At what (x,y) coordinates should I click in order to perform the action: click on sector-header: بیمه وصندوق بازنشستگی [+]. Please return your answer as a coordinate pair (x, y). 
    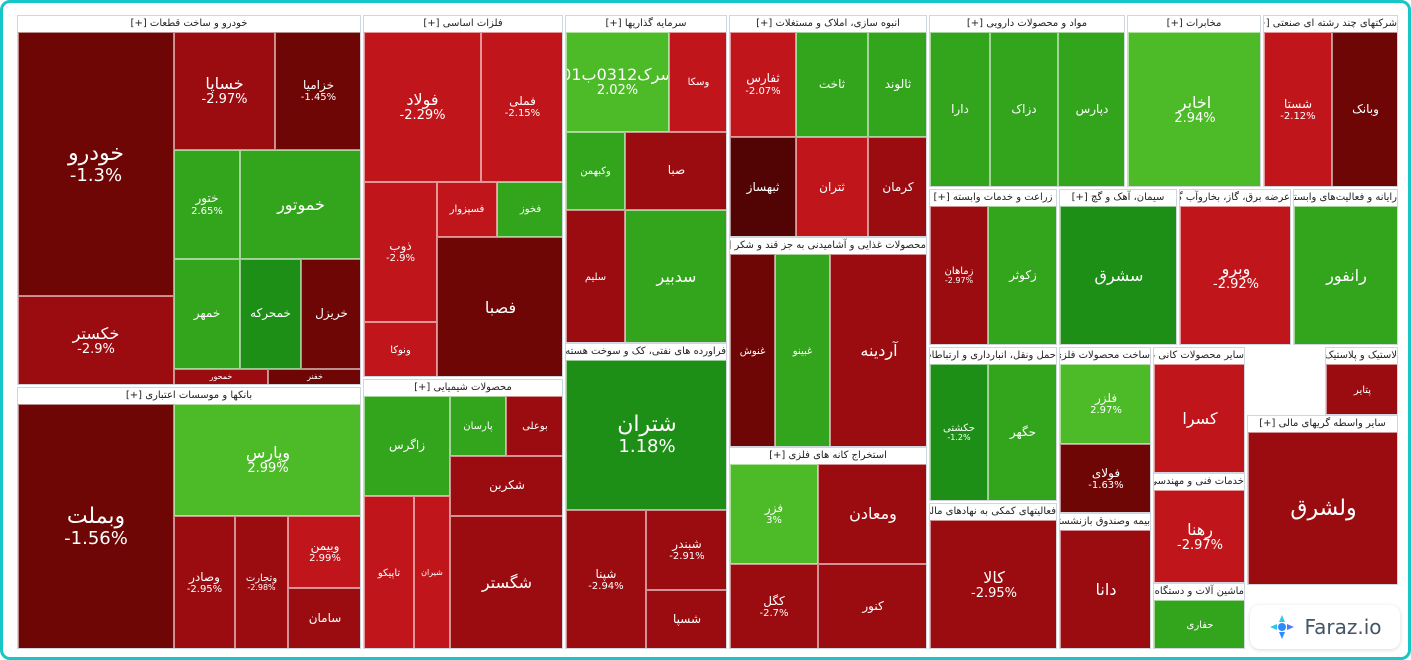
    Looking at the image, I should click on (1105, 522).